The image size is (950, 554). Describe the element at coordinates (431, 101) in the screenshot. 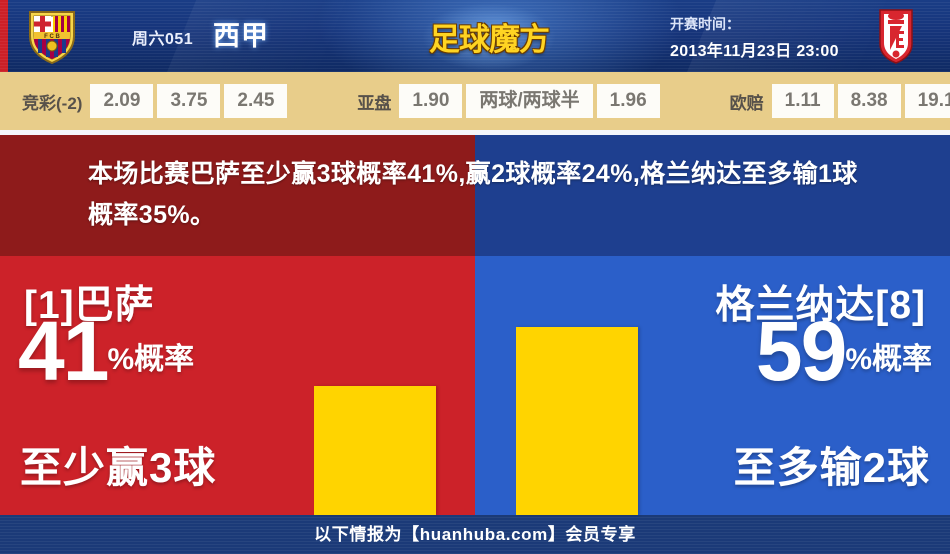

I see `odds-cell: 1.90` at that location.